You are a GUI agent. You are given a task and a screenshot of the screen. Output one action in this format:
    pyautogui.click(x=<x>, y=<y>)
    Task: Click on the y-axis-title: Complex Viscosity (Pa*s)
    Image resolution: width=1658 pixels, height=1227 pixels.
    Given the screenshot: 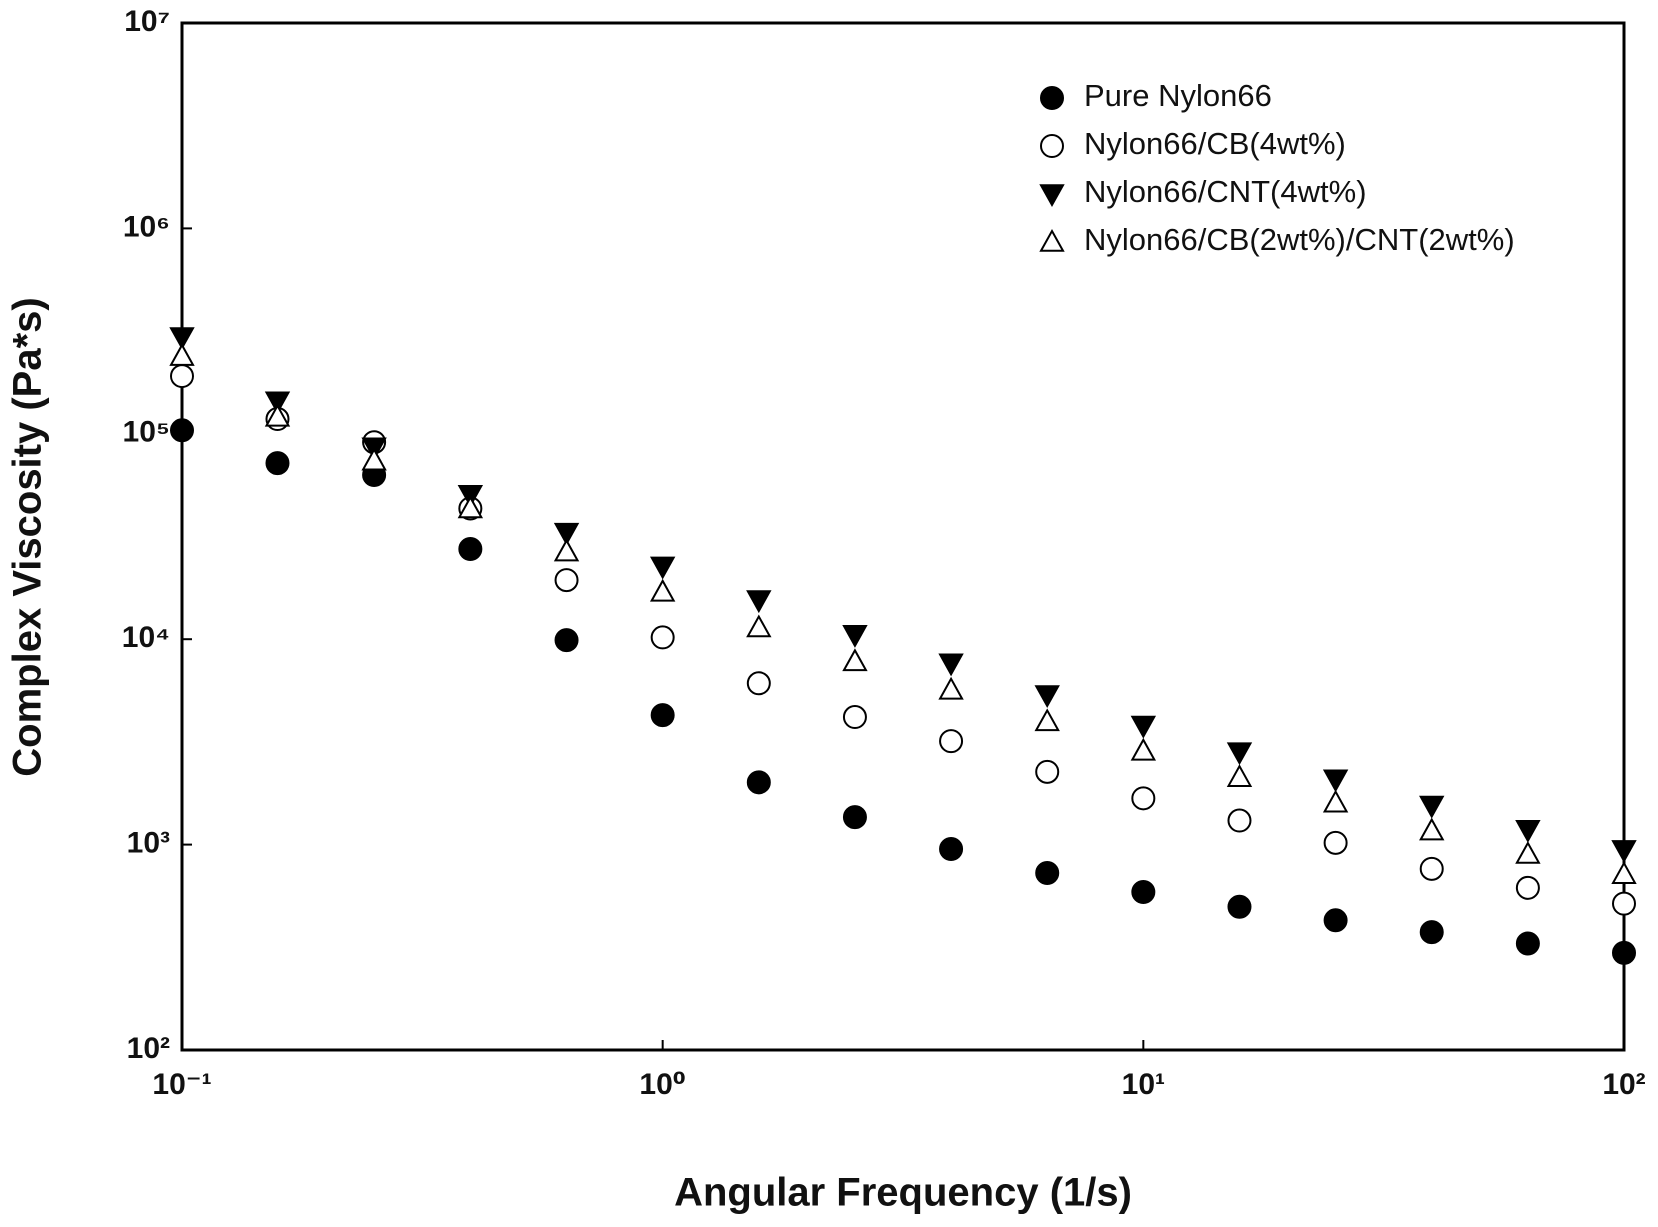 What is the action you would take?
    pyautogui.click(x=28, y=536)
    